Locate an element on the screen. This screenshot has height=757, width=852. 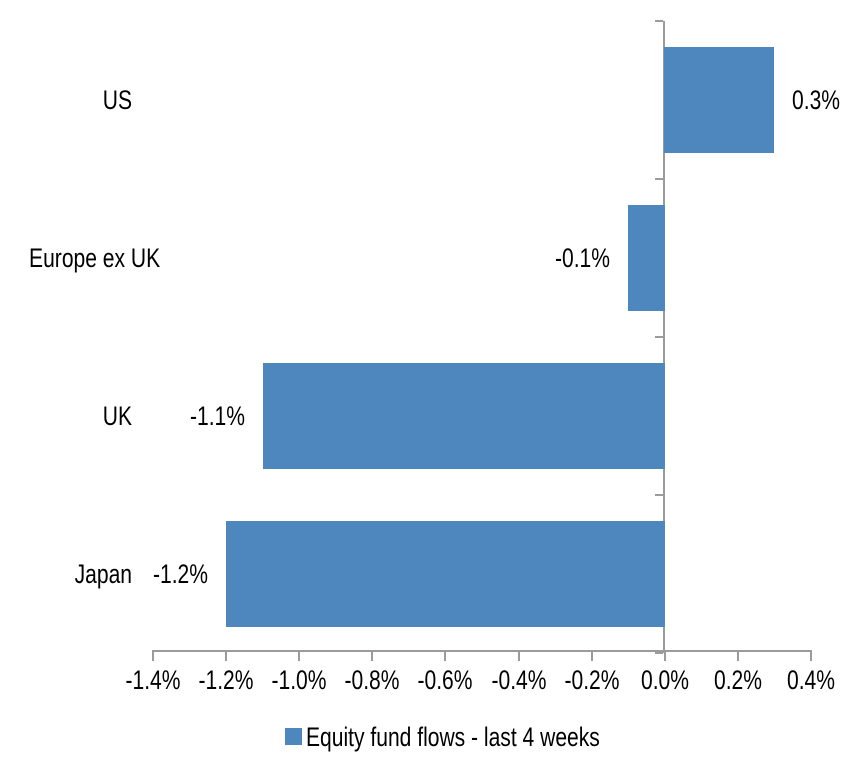
x-tick-label: 0.2% is located at coordinates (737, 680).